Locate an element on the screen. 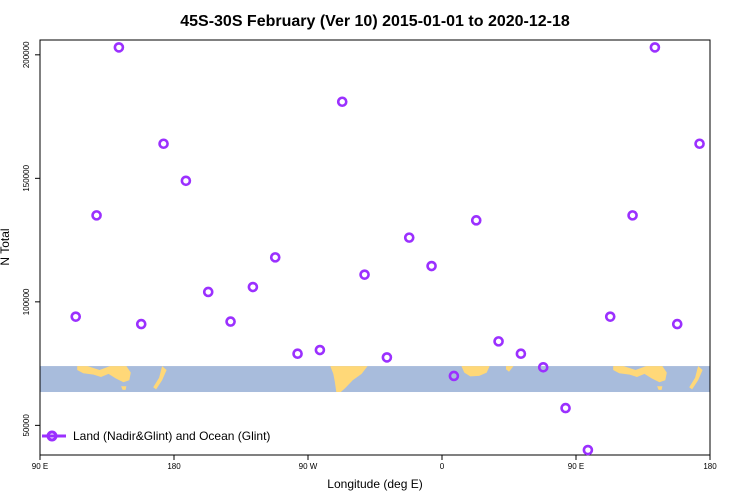 The image size is (750, 500). map-strip is located at coordinates (375, 379).